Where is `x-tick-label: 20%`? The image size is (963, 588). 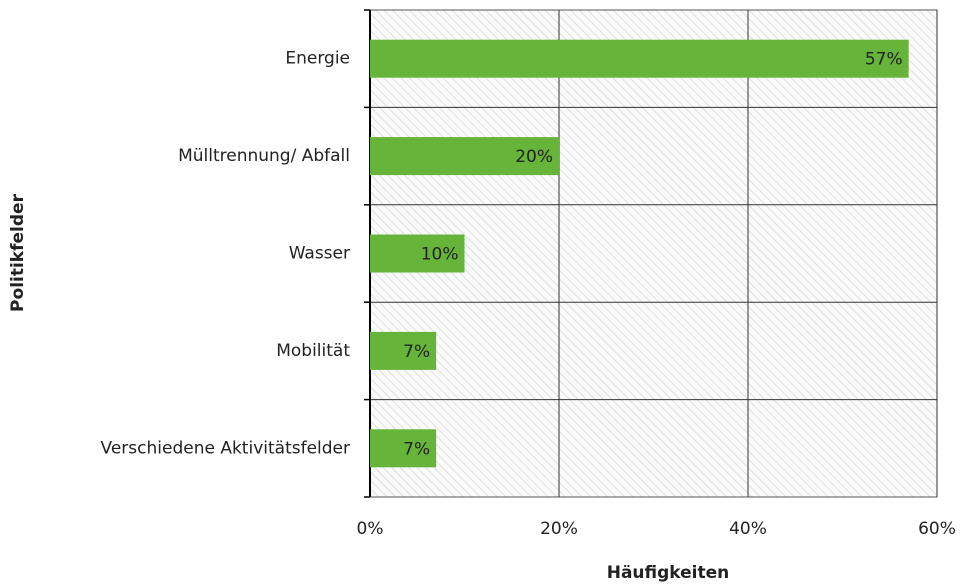 x-tick-label: 20% is located at coordinates (559, 529).